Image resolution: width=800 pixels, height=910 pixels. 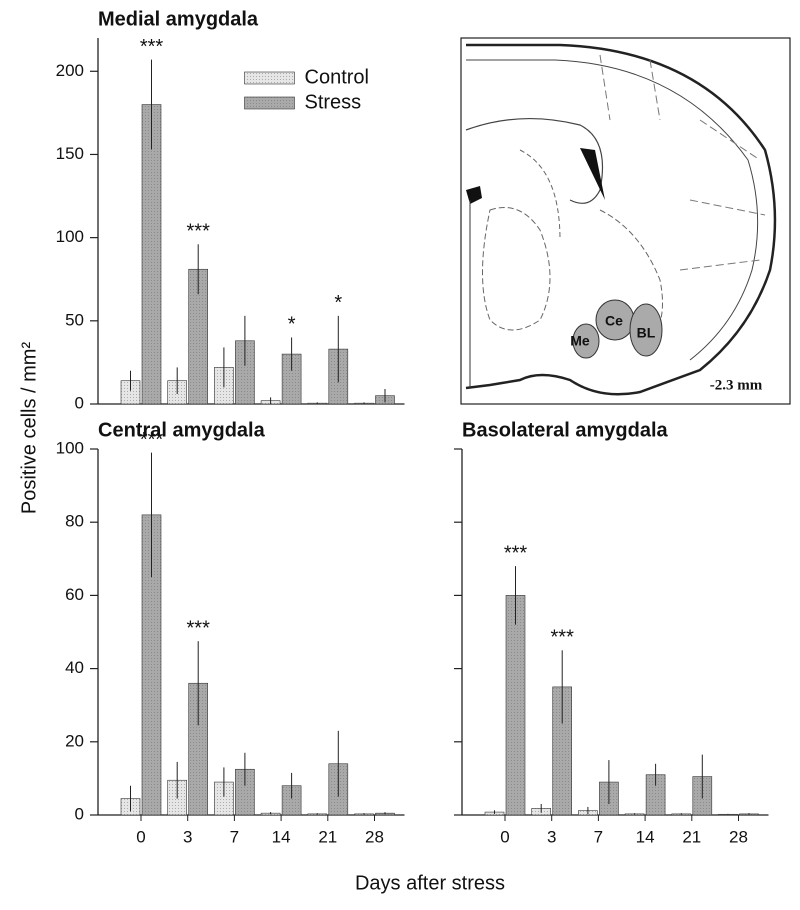 I want to click on ventricle-fill, so click(x=592, y=174).